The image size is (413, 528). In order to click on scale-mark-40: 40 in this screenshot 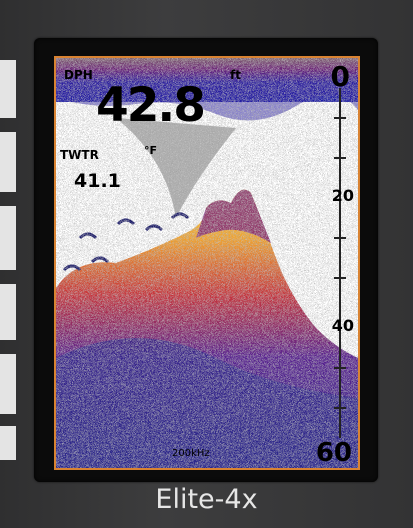, I will do `click(342, 325)`.